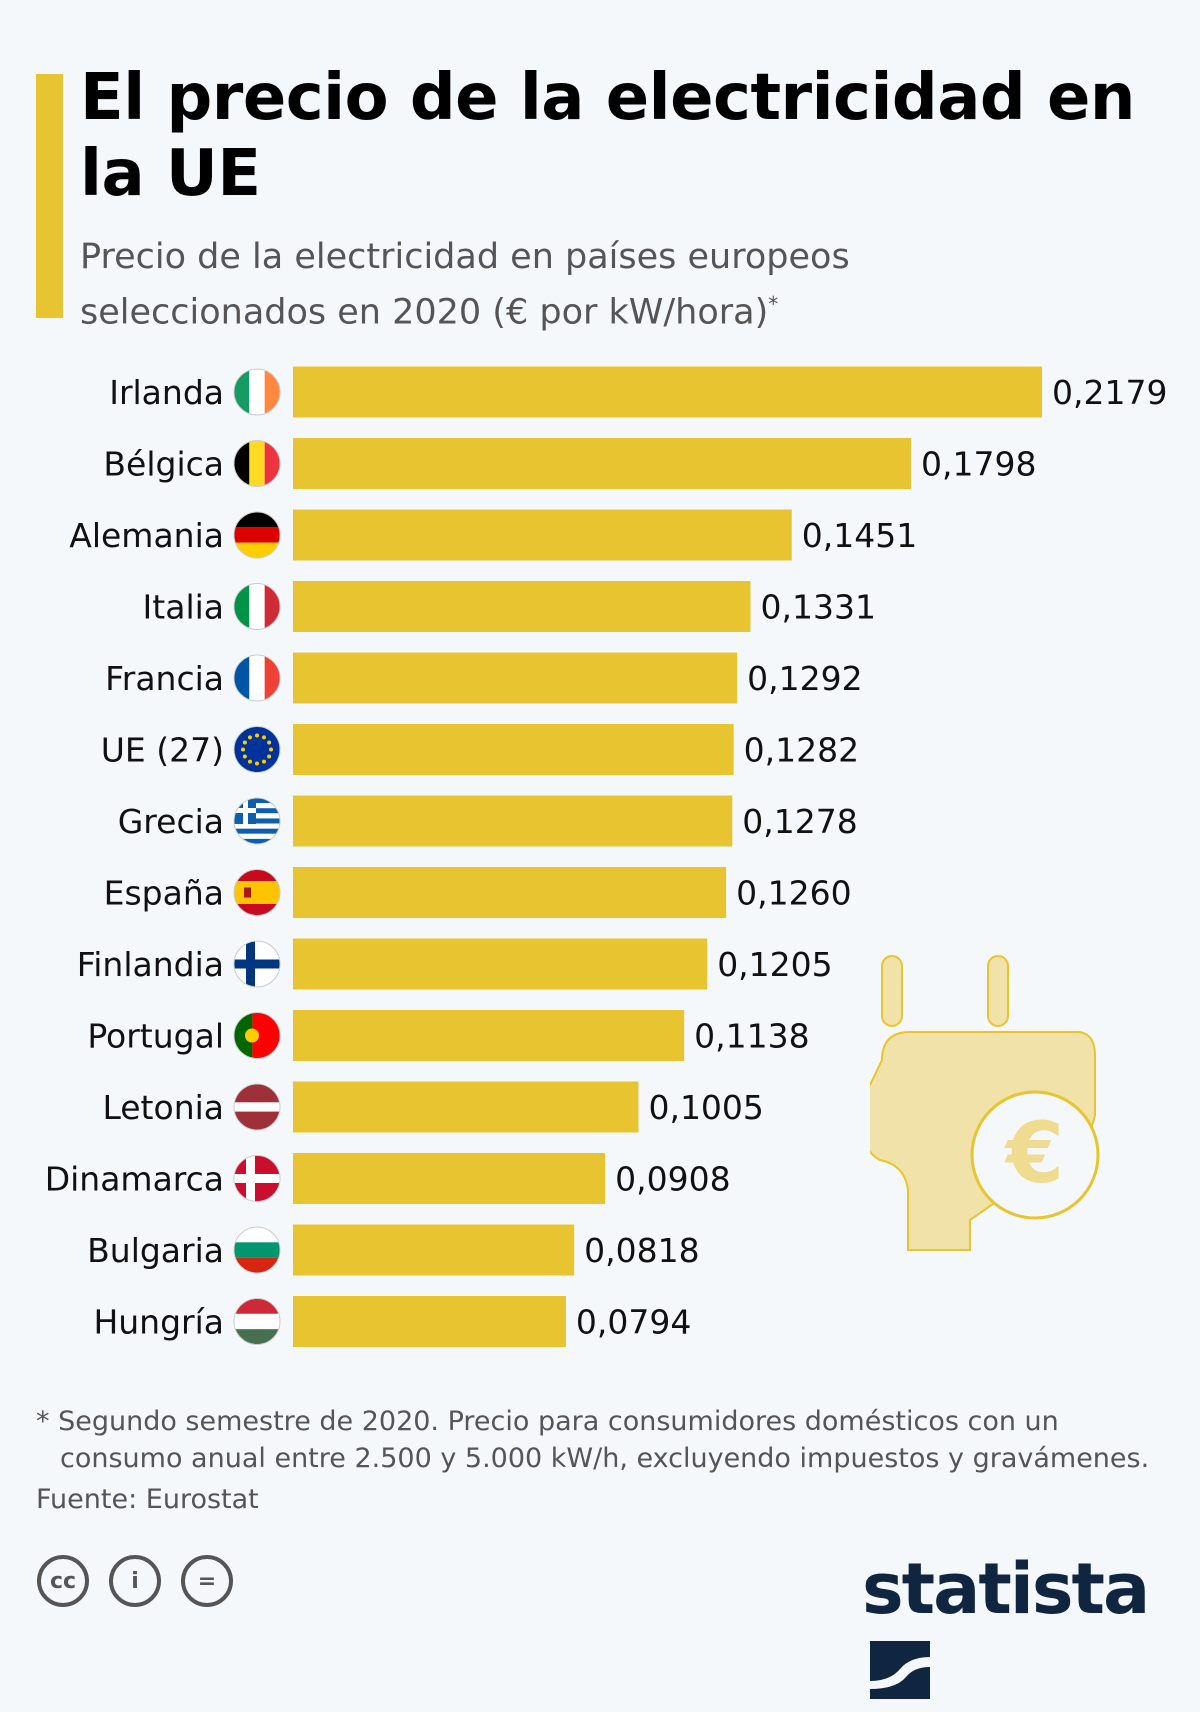 Image resolution: width=1200 pixels, height=1712 pixels. What do you see at coordinates (672, 1179) in the screenshot?
I see `value-label: 0,0908` at bounding box center [672, 1179].